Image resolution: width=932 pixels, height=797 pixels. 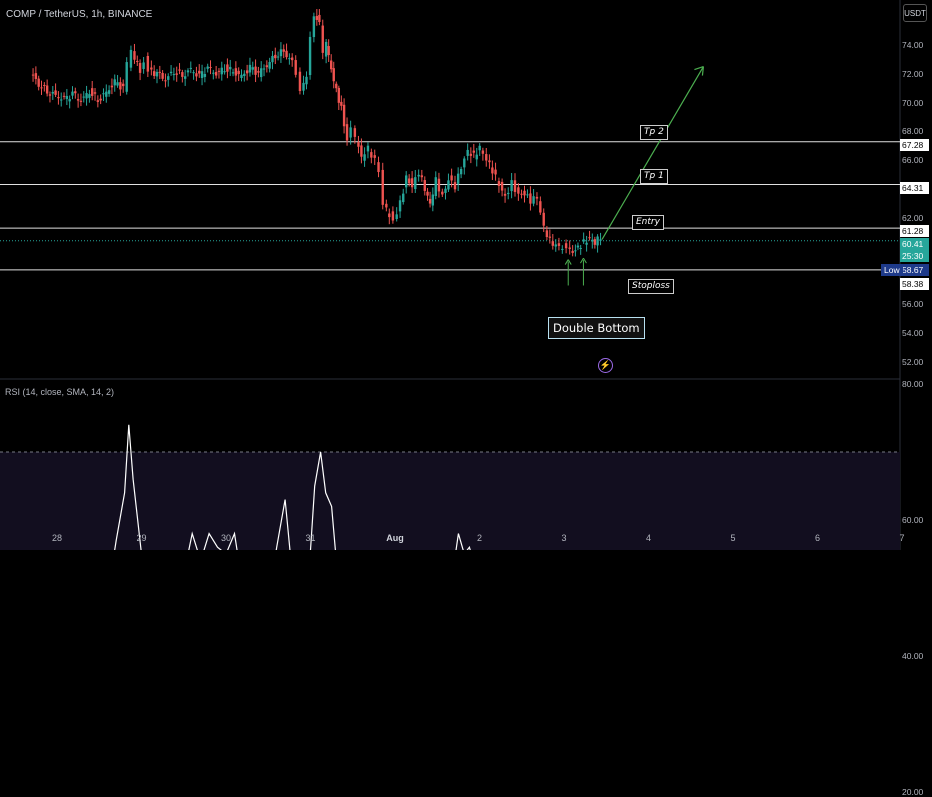 I want to click on currency-button: USDT, so click(x=915, y=13).